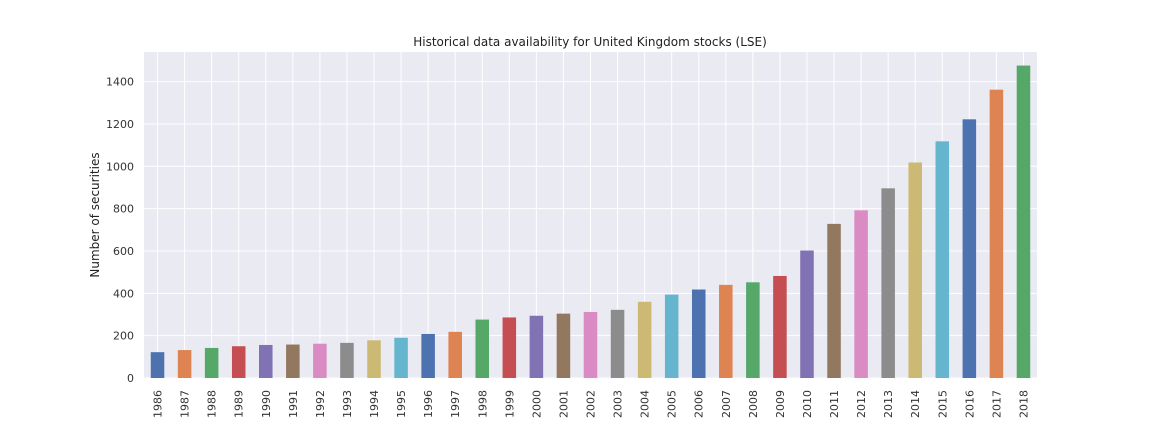 The image size is (1152, 432). I want to click on x-tick-label: 2012, so click(861, 404).